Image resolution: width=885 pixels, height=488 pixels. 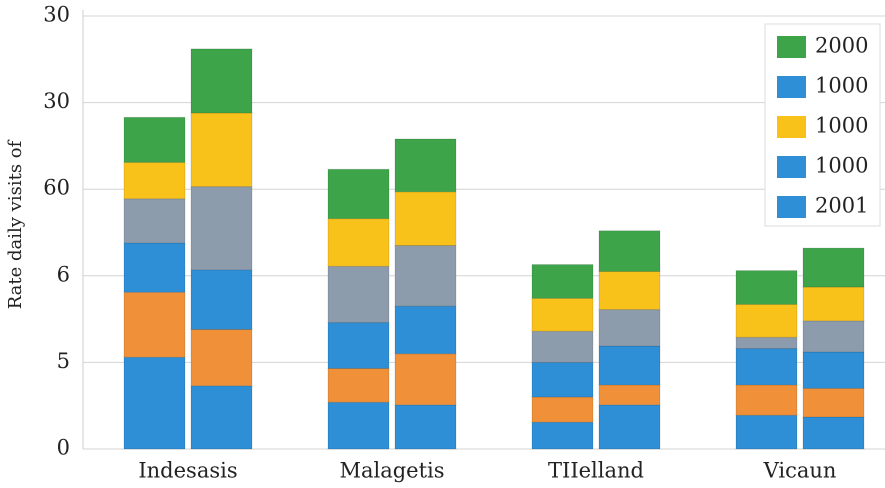 I want to click on y-tick-label: 0, so click(x=63, y=448).